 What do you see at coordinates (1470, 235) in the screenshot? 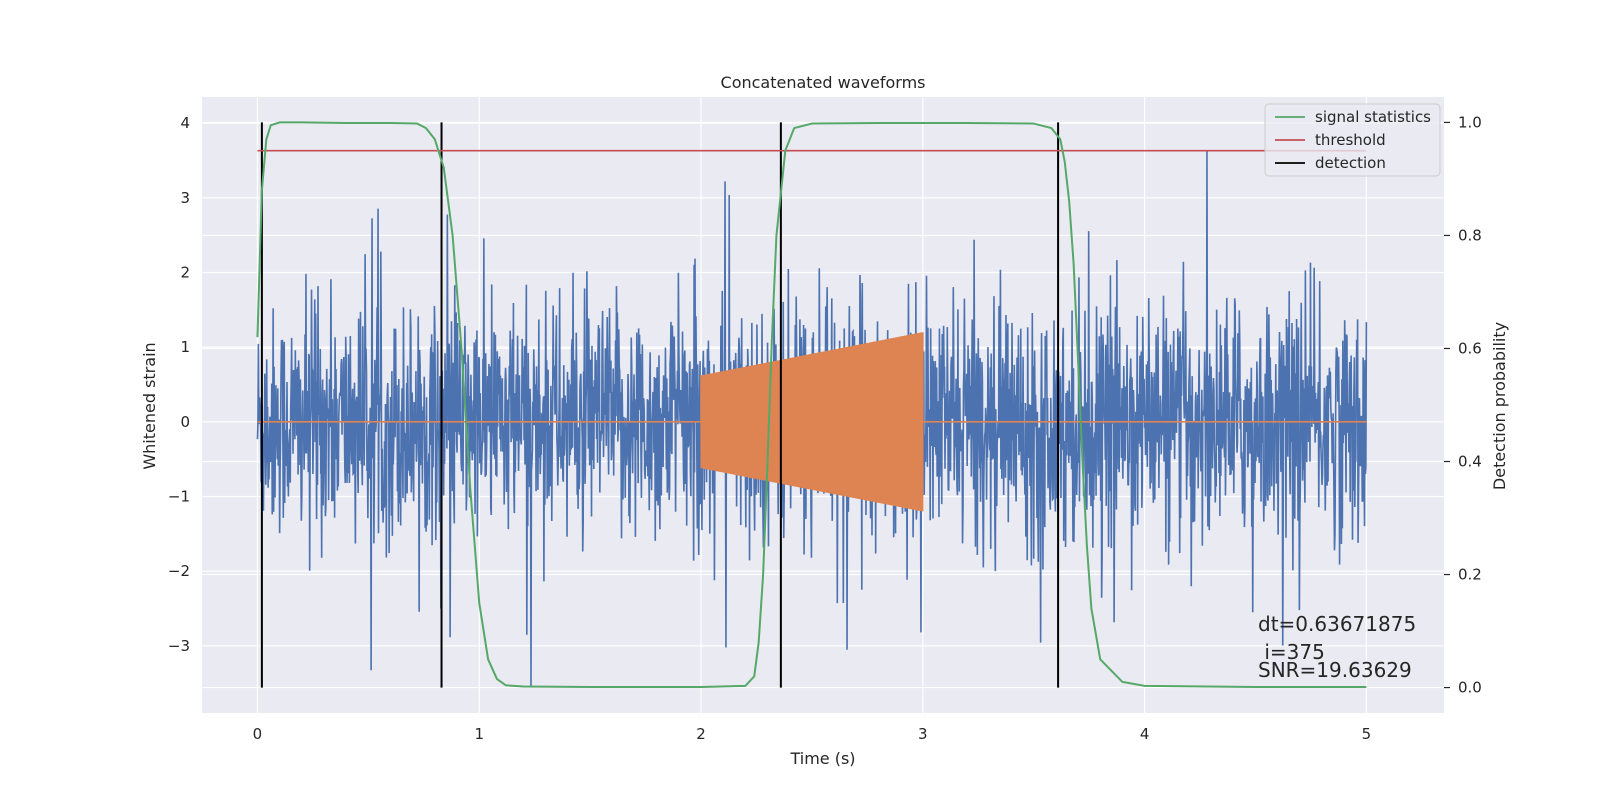
I see `y-right-tick-label-4: 0.8` at bounding box center [1470, 235].